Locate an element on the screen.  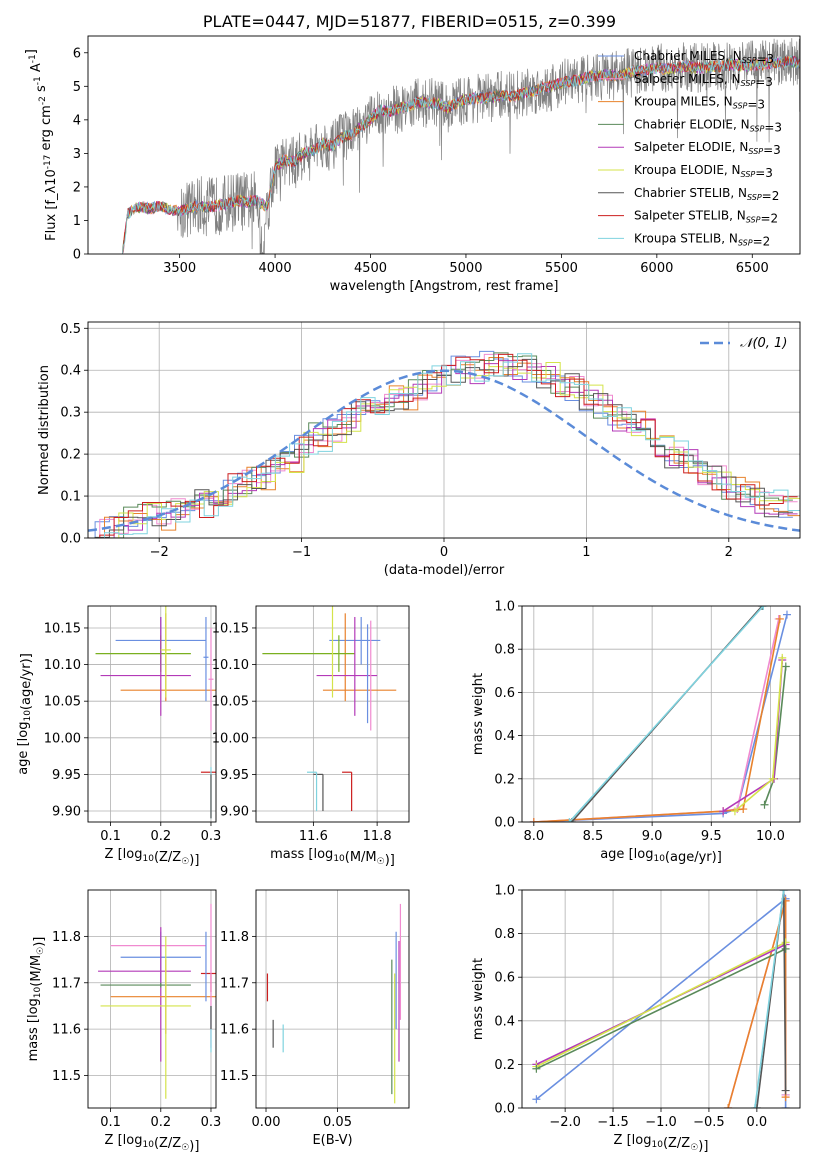
legend-label: 𝒩(0, 1) is located at coordinates (763, 343).